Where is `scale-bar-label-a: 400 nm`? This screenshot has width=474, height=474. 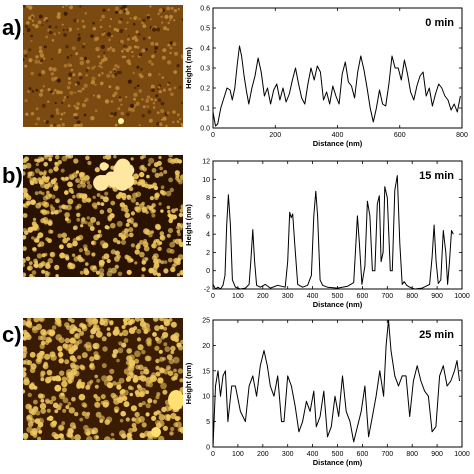 scale-bar-label-a: 400 nm is located at coordinates (125, 141).